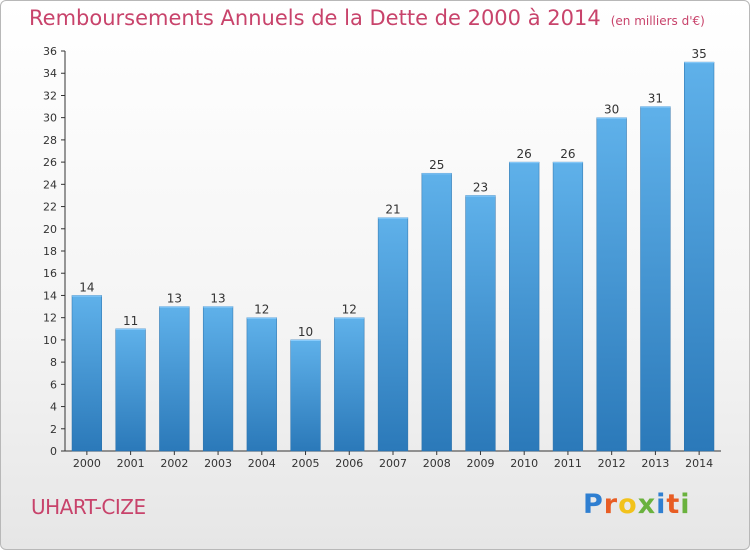 The image size is (750, 550). I want to click on y-tick-label: 12, so click(50, 318).